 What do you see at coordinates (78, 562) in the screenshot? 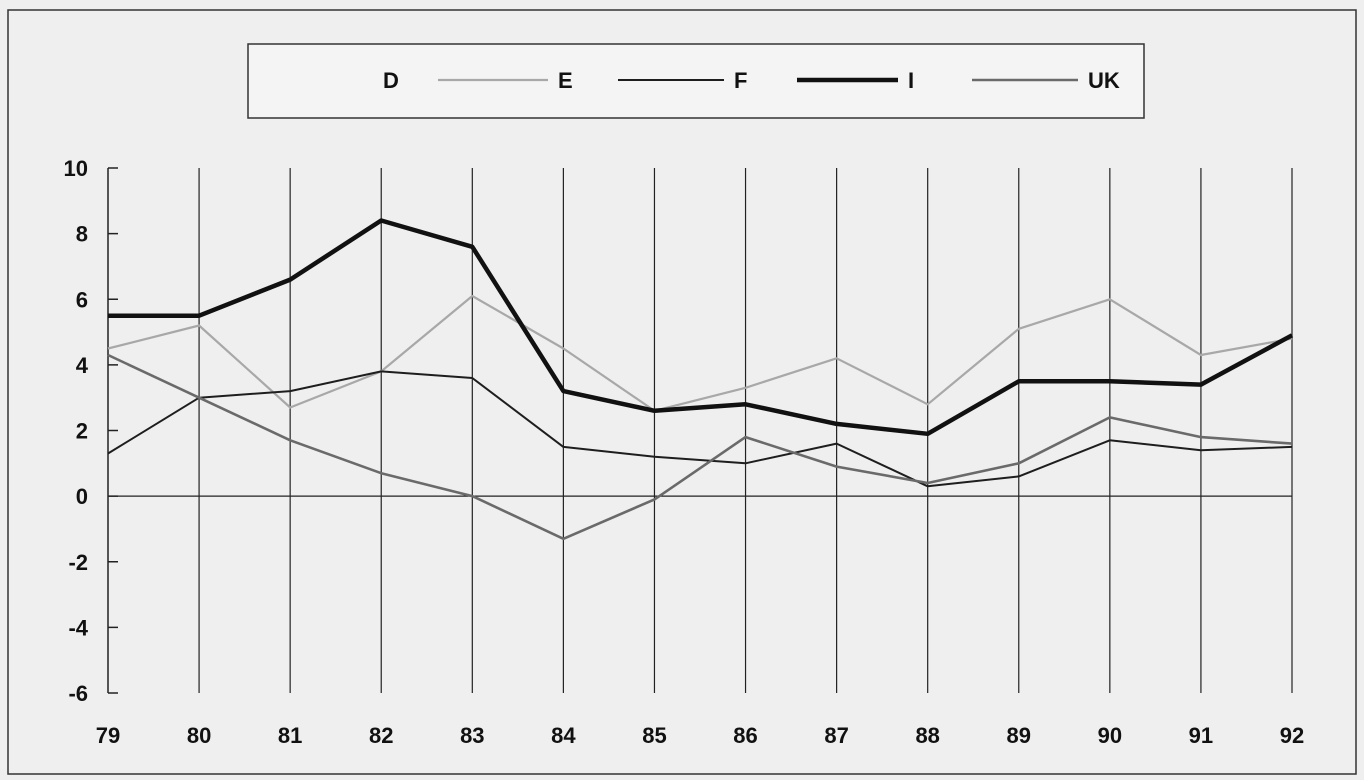
I see `y-tick-label: -2` at bounding box center [78, 562].